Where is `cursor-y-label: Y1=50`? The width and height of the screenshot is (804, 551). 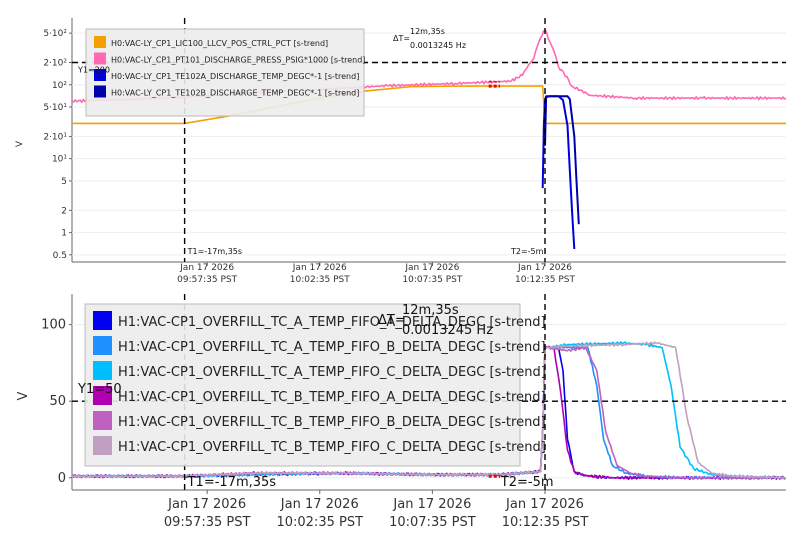 cursor-y-label: Y1=50 is located at coordinates (99, 389).